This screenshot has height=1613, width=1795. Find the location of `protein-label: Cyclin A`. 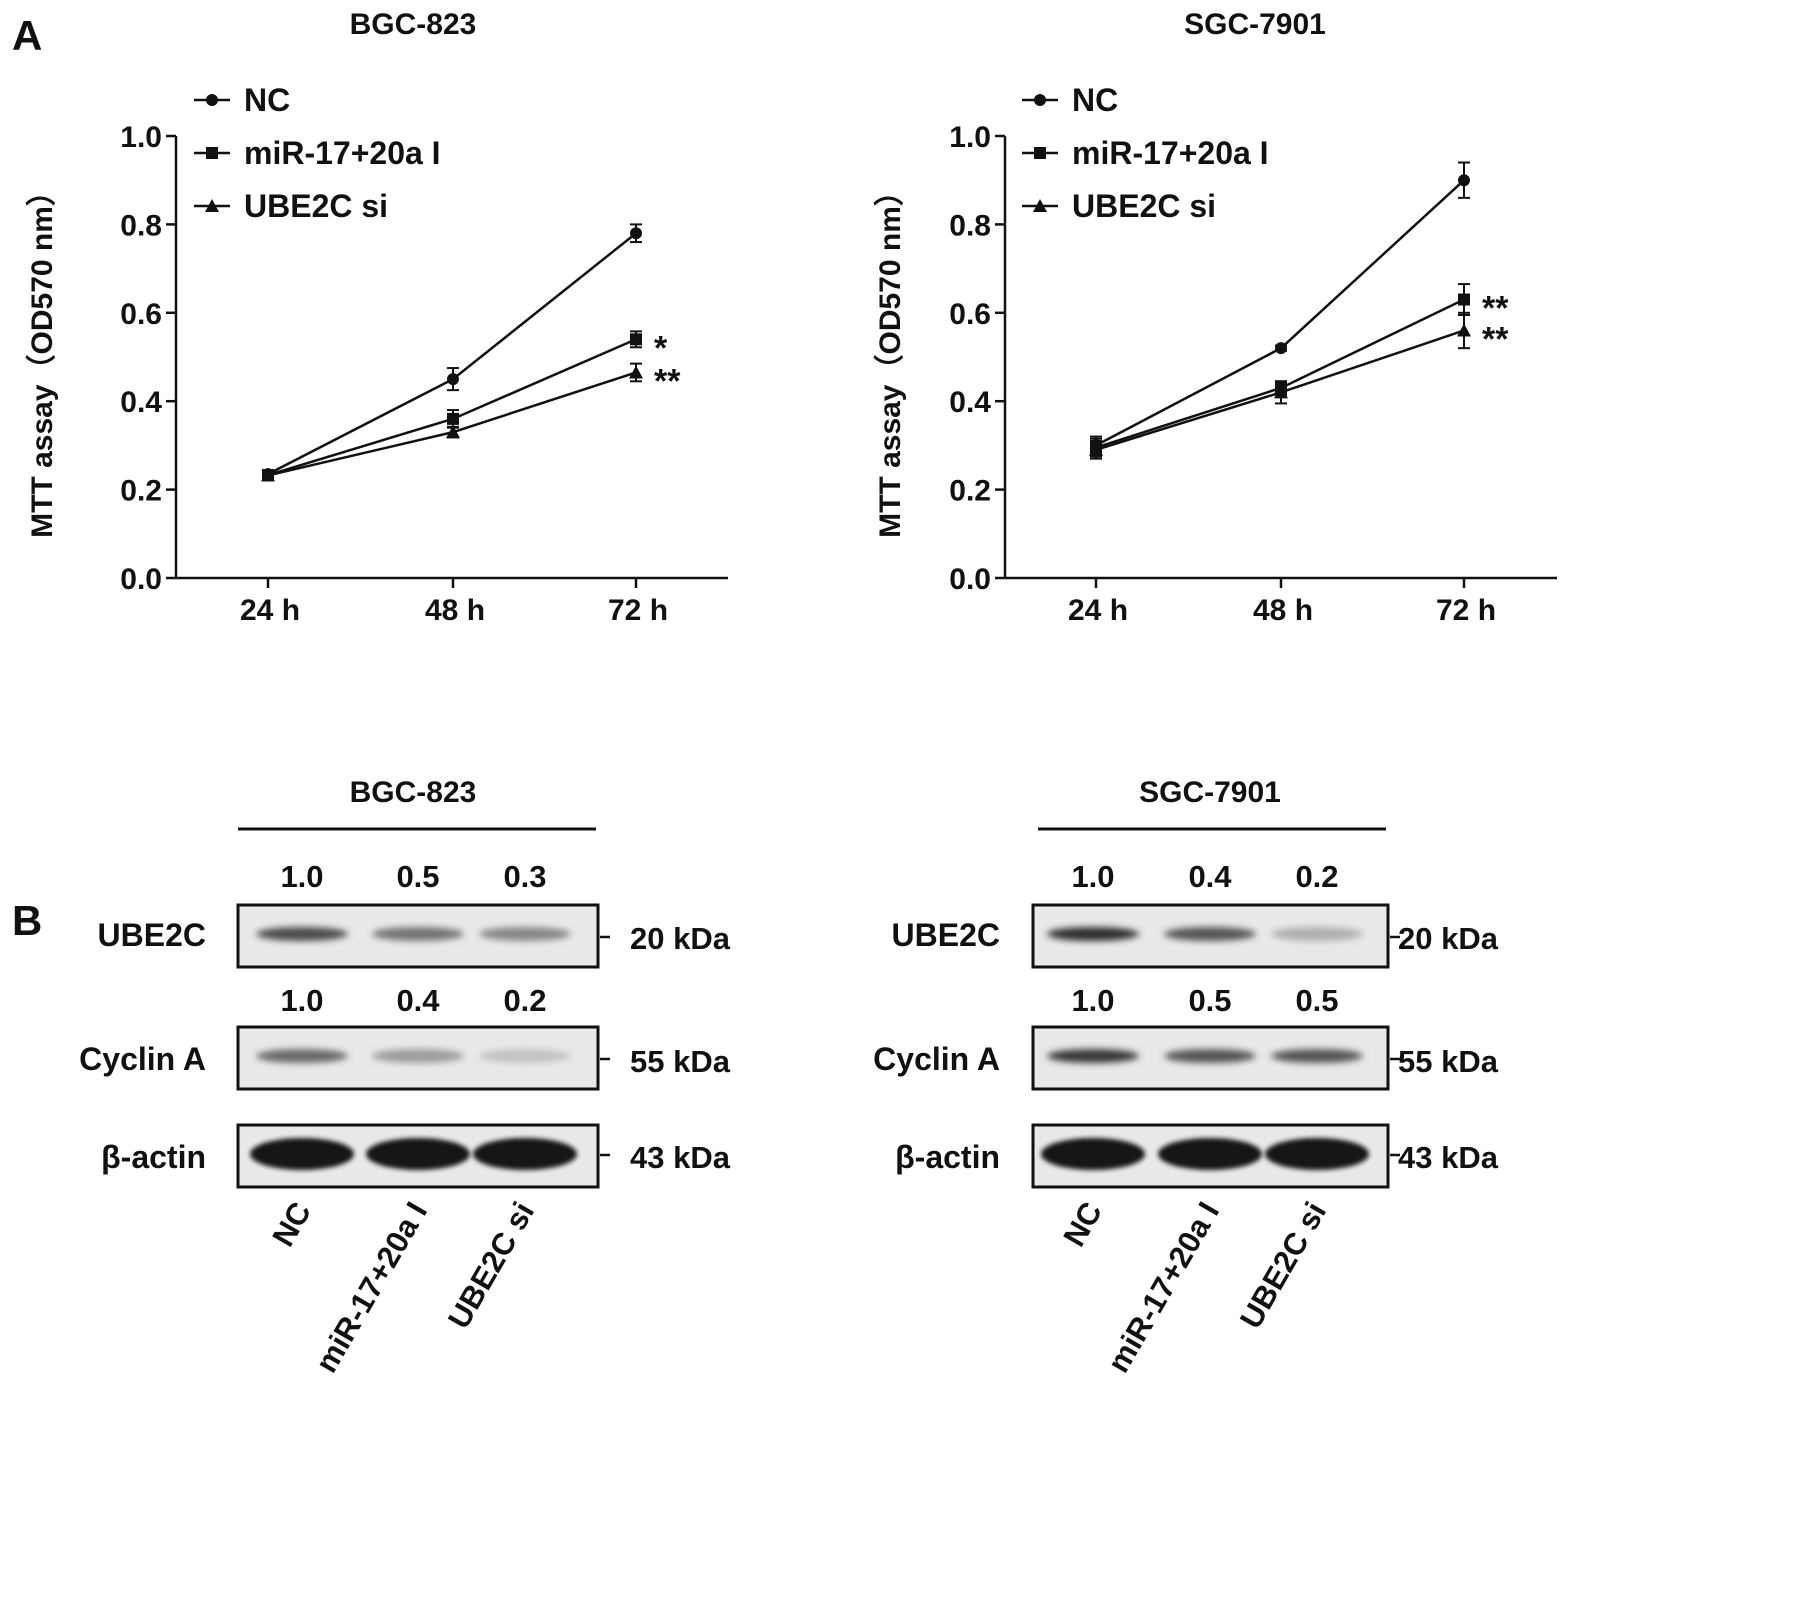

protein-label: Cyclin A is located at coordinates (936, 1059).